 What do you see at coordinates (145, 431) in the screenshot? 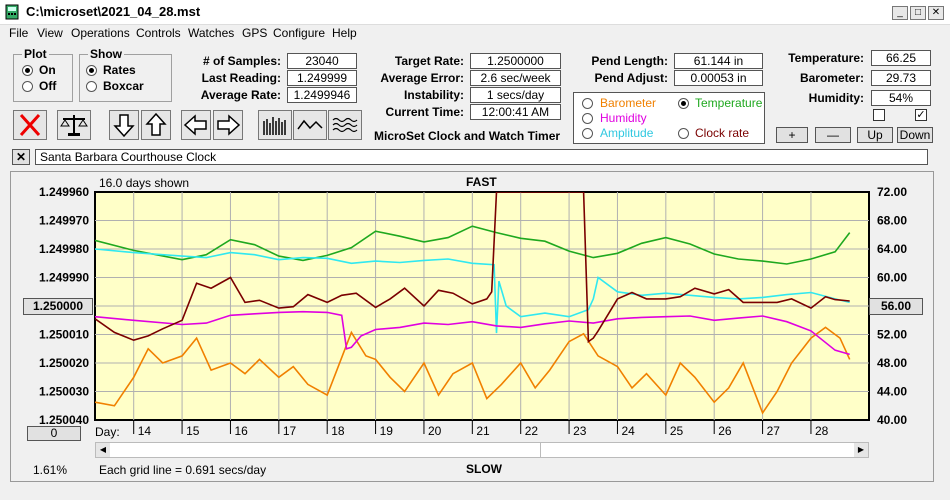
I see `day-tick-label: 14` at bounding box center [145, 431].